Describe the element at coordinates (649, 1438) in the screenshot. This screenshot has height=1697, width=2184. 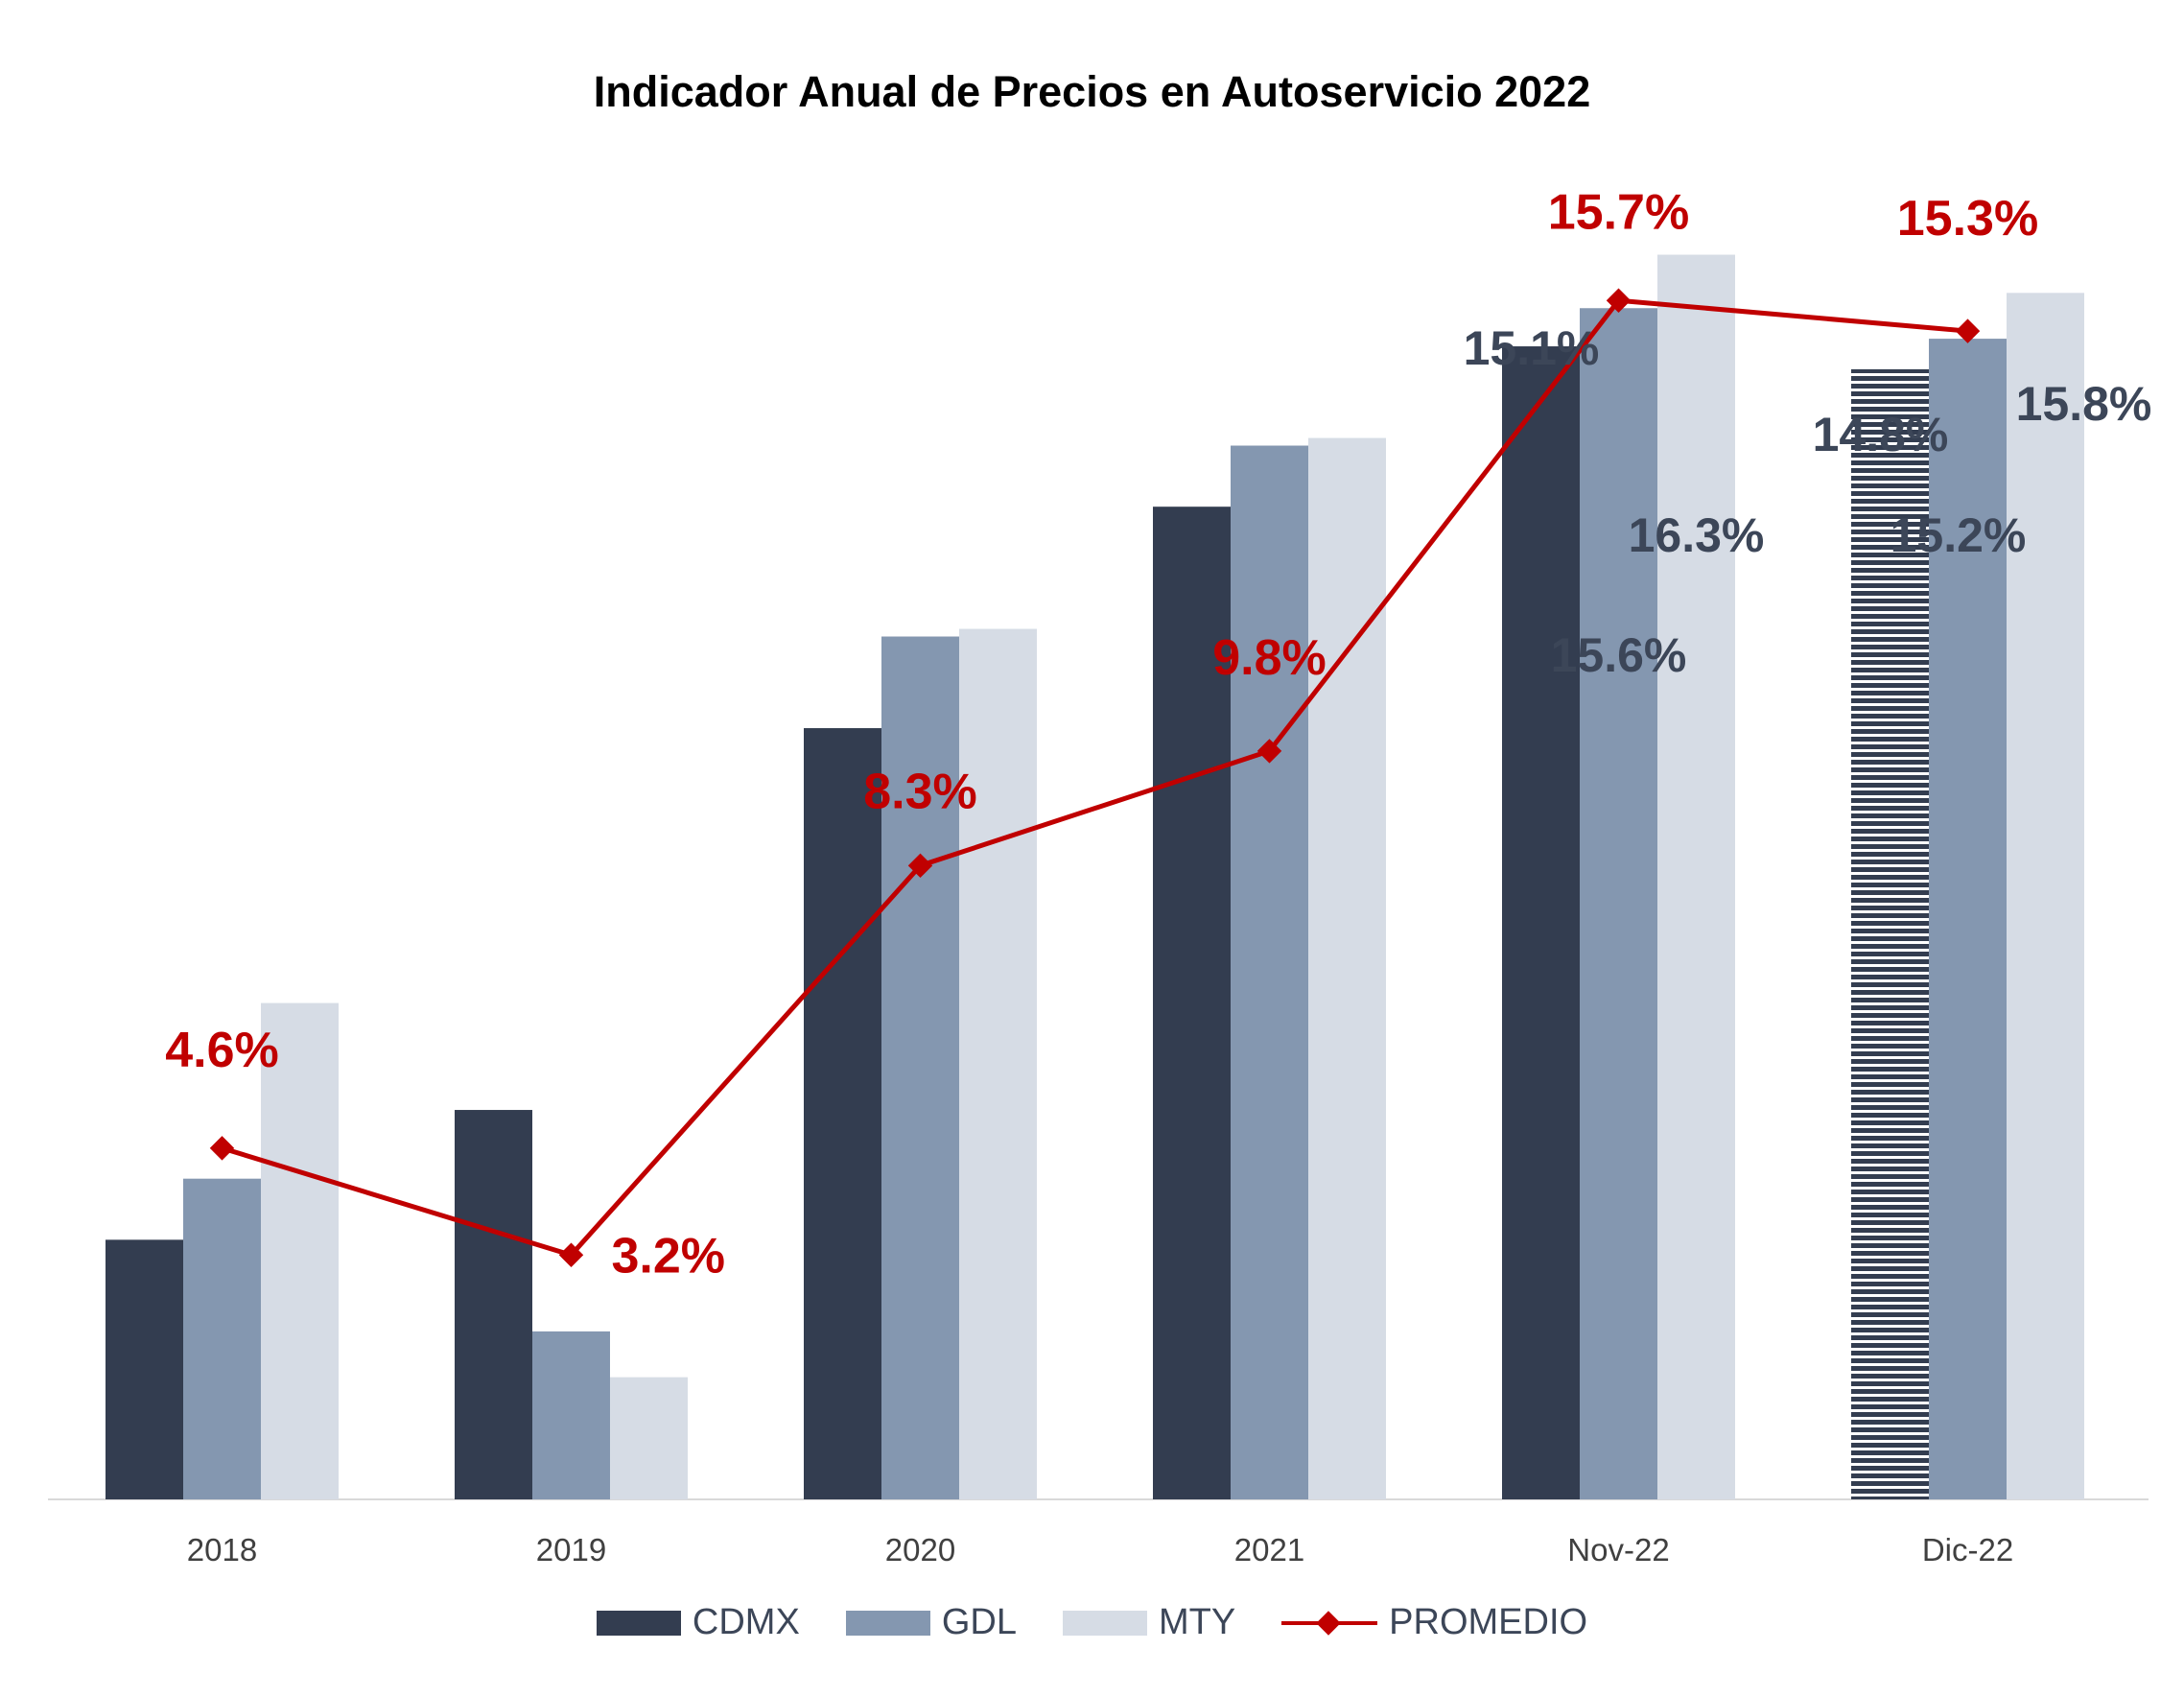
I see `bar-mty-2019` at that location.